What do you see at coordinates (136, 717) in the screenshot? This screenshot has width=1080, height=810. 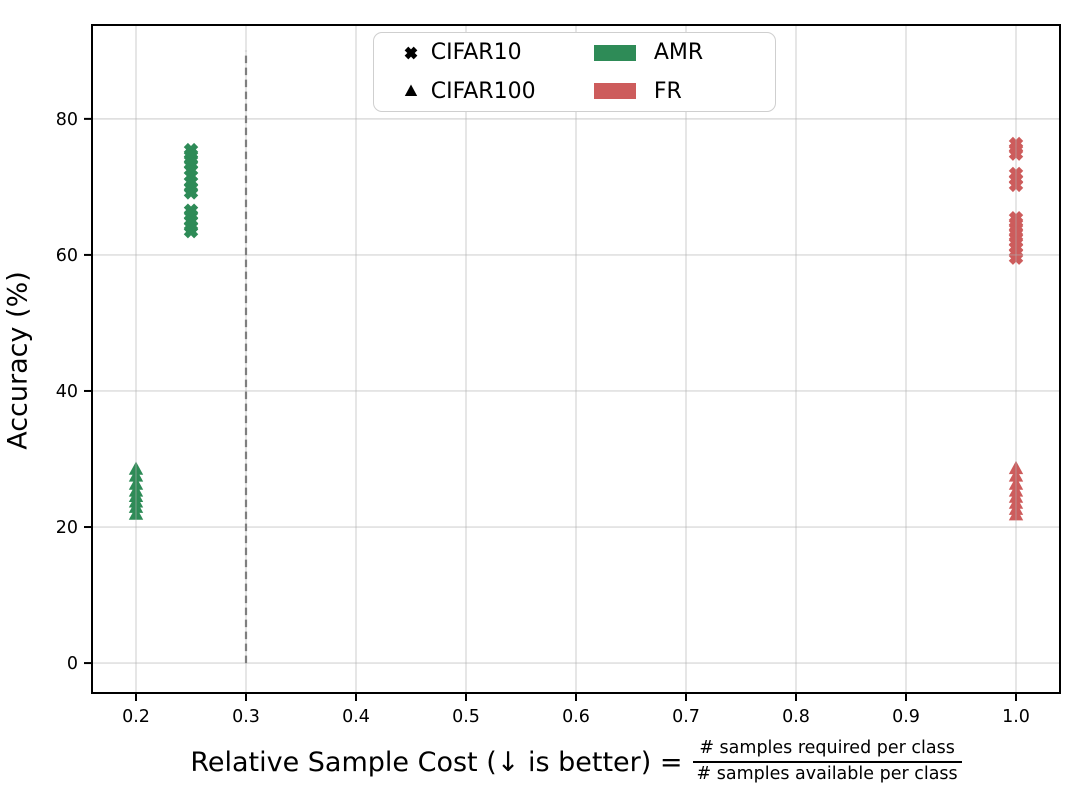 I see `x-tick-label: 0.2` at bounding box center [136, 717].